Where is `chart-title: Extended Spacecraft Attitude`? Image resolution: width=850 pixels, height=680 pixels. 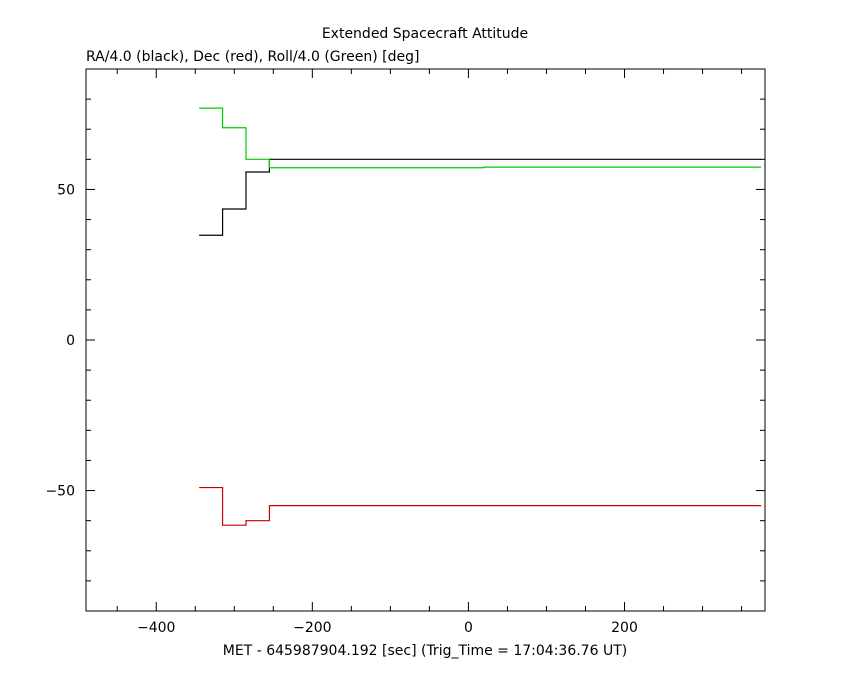
chart-title: Extended Spacecraft Attitude is located at coordinates (425, 34).